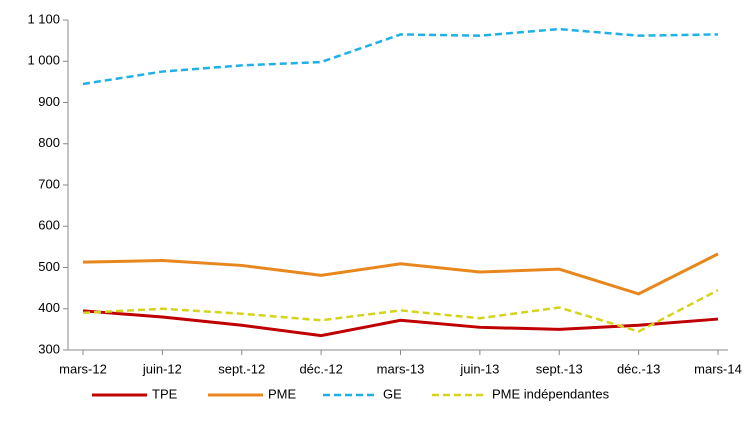 The width and height of the screenshot is (755, 433). What do you see at coordinates (551, 393) in the screenshot?
I see `legend-label: PME indépendantes` at bounding box center [551, 393].